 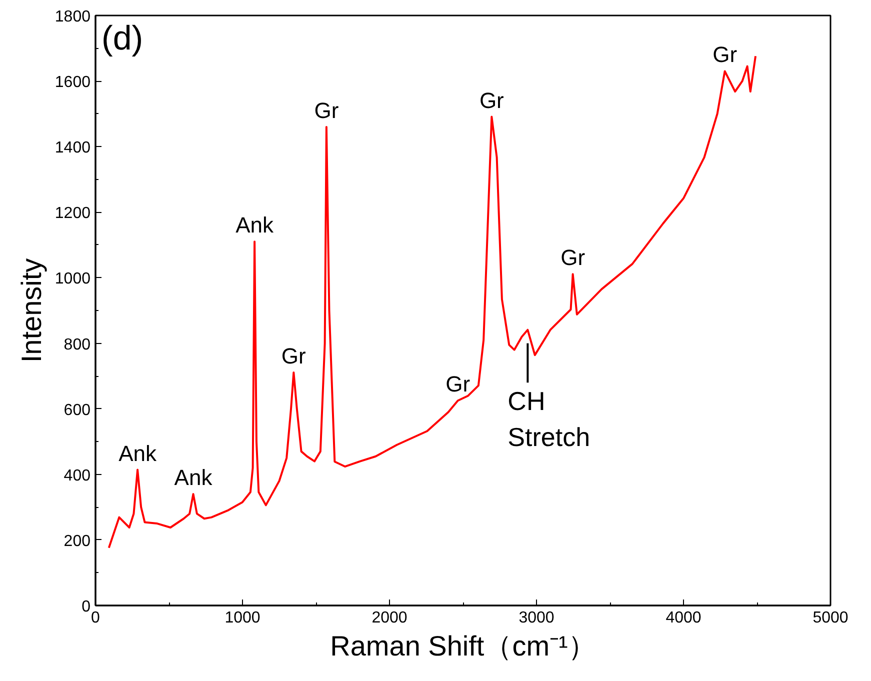 What do you see at coordinates (31, 310) in the screenshot?
I see `y-axis-title: Intensity` at bounding box center [31, 310].